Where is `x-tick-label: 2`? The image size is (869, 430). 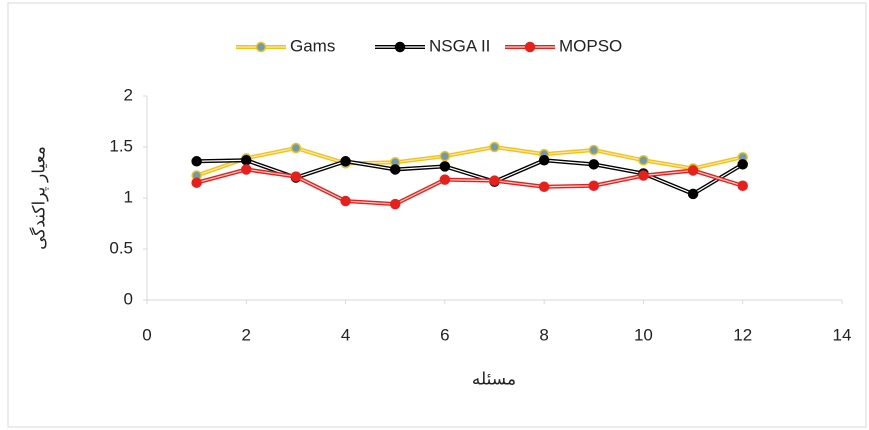 x-tick-label: 2 is located at coordinates (246, 334).